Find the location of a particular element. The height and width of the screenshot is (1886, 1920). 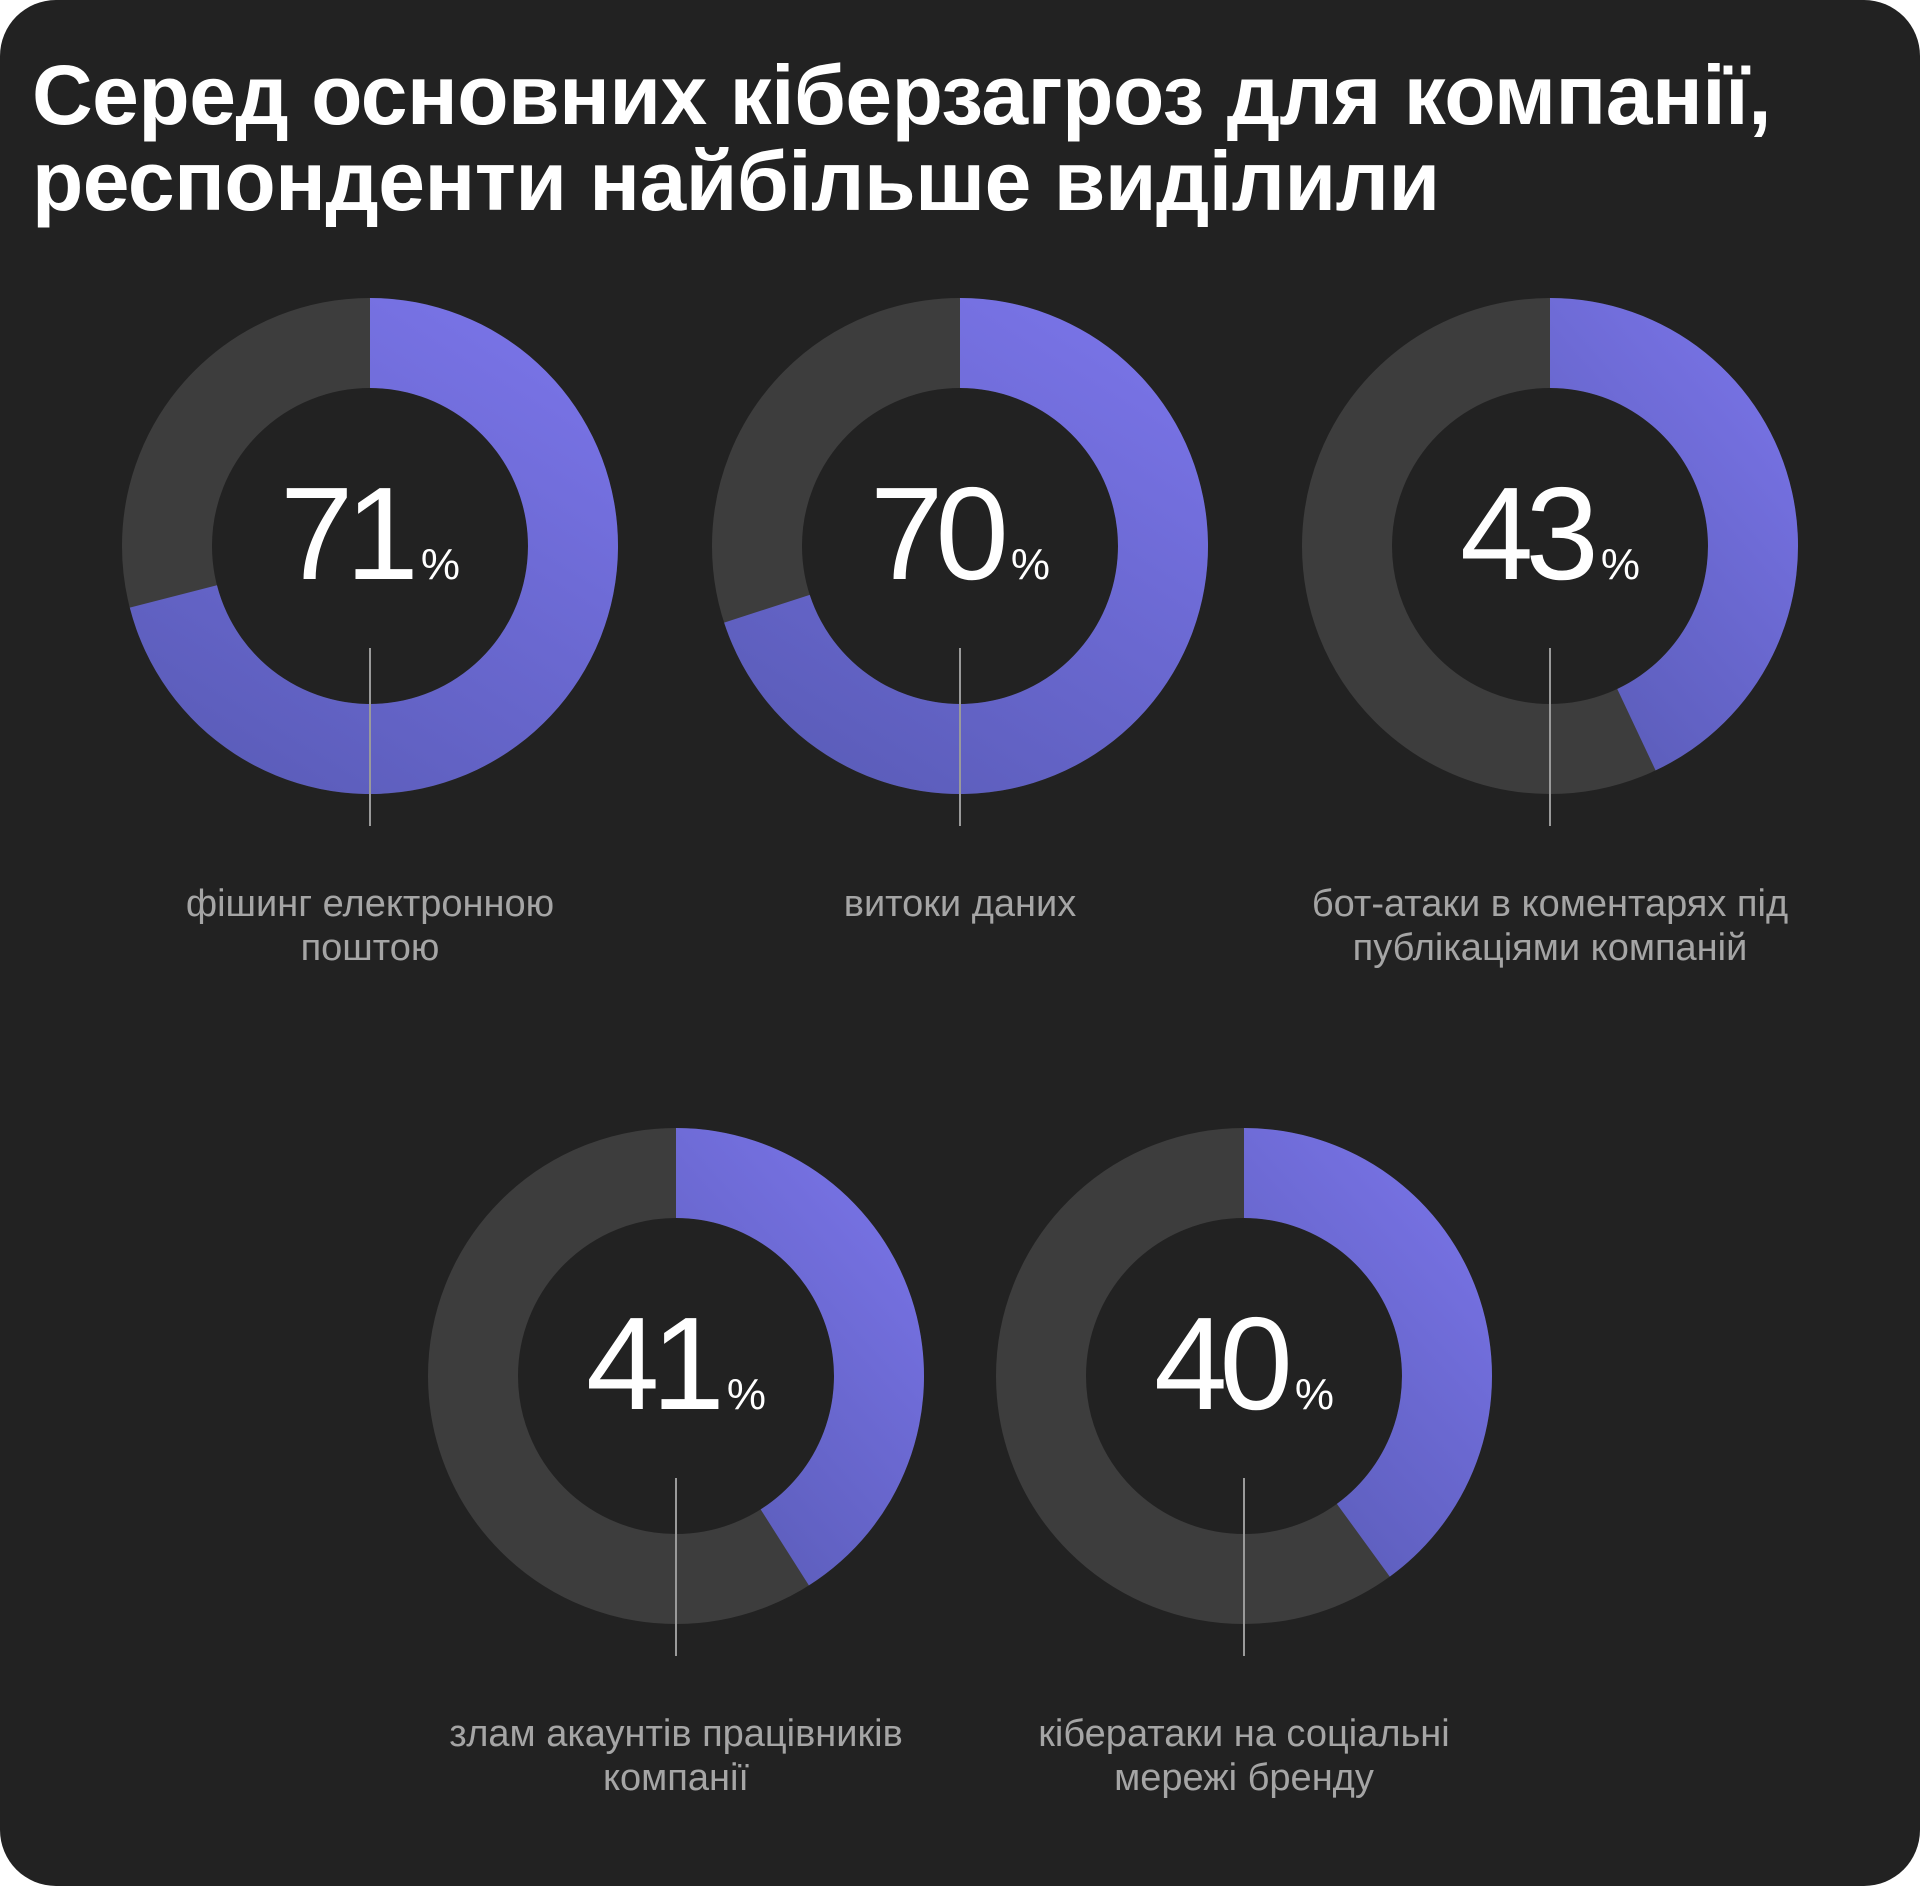

donut-value-bot-attacks: 43% is located at coordinates (1550, 534).